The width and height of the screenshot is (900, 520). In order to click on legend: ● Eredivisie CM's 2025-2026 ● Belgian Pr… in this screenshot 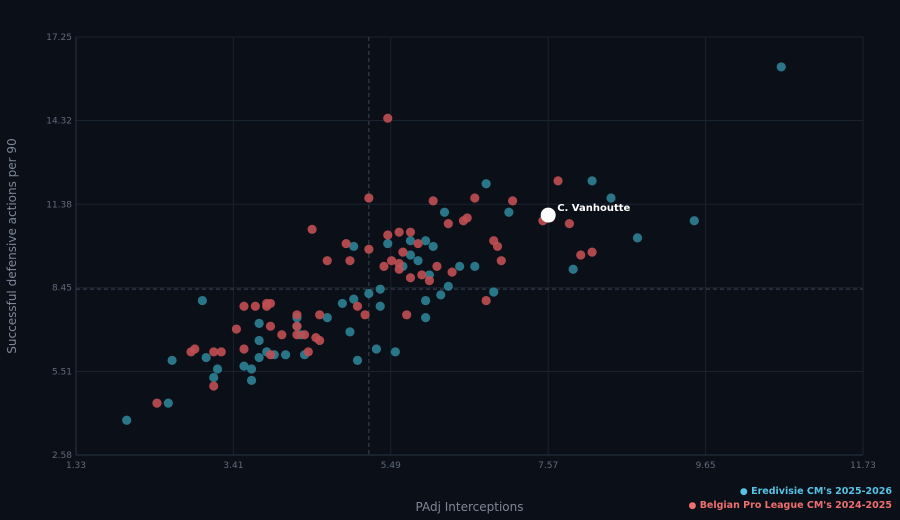, I will do `click(790, 499)`.